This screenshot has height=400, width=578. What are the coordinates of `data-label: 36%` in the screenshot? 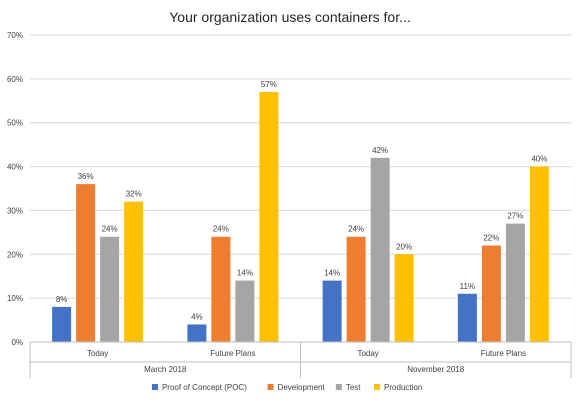 It's located at (86, 176).